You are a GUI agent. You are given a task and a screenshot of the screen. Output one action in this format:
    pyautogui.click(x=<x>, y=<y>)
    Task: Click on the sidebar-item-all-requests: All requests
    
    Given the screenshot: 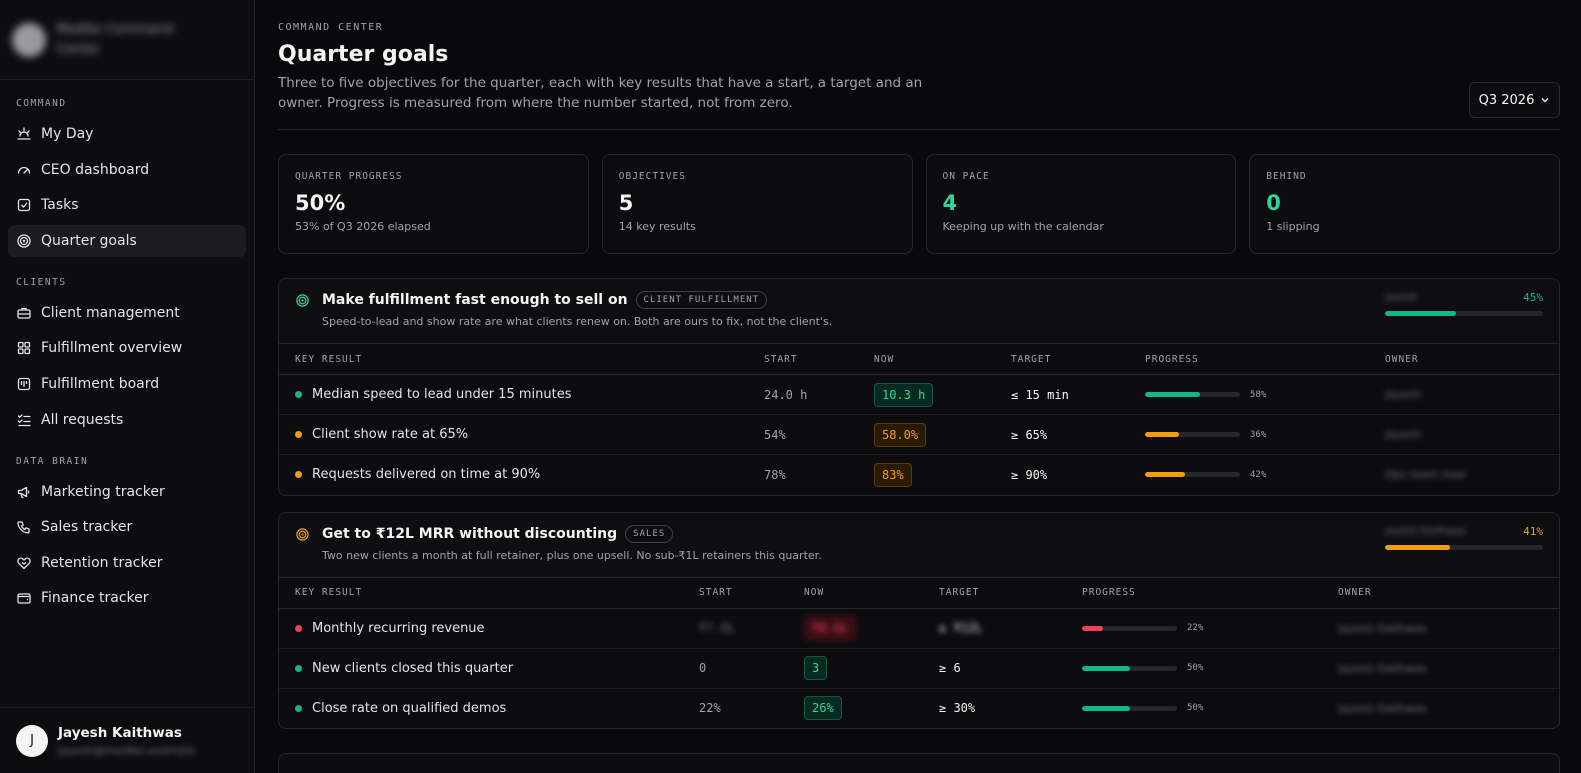 What is the action you would take?
    pyautogui.click(x=127, y=420)
    